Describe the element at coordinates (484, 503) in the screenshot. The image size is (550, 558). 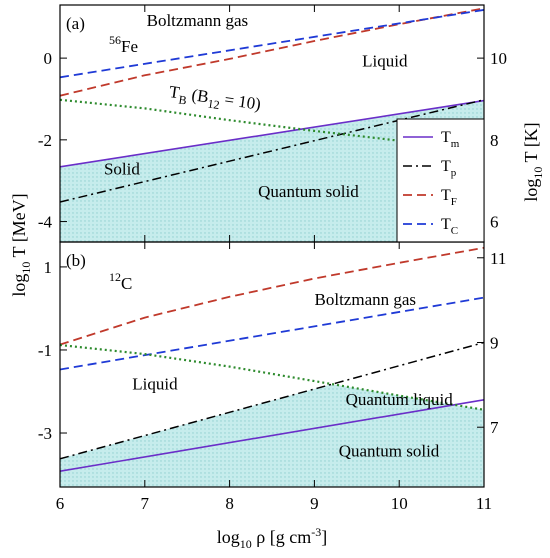
I see `x-tick-label: 11` at that location.